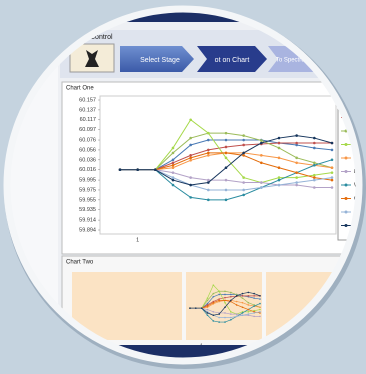 This screenshot has height=374, width=366. I want to click on chart-two-title: Chart Two, so click(80, 263).